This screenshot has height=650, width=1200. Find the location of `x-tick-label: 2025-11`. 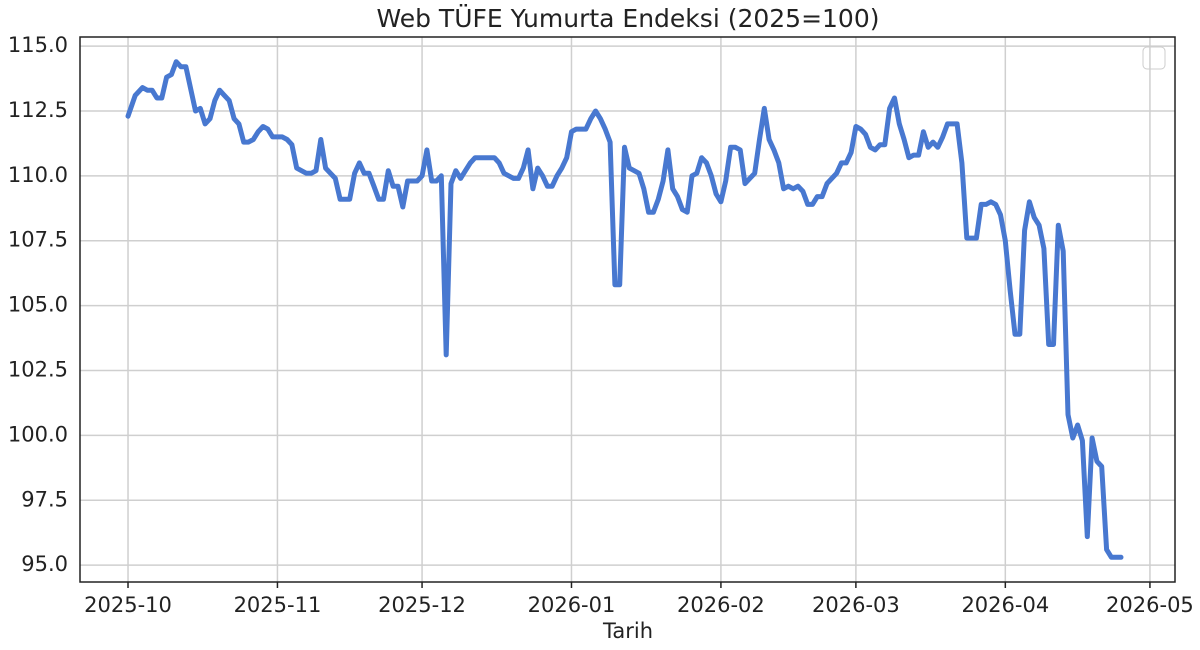

x-tick-label: 2025-11 is located at coordinates (278, 605).